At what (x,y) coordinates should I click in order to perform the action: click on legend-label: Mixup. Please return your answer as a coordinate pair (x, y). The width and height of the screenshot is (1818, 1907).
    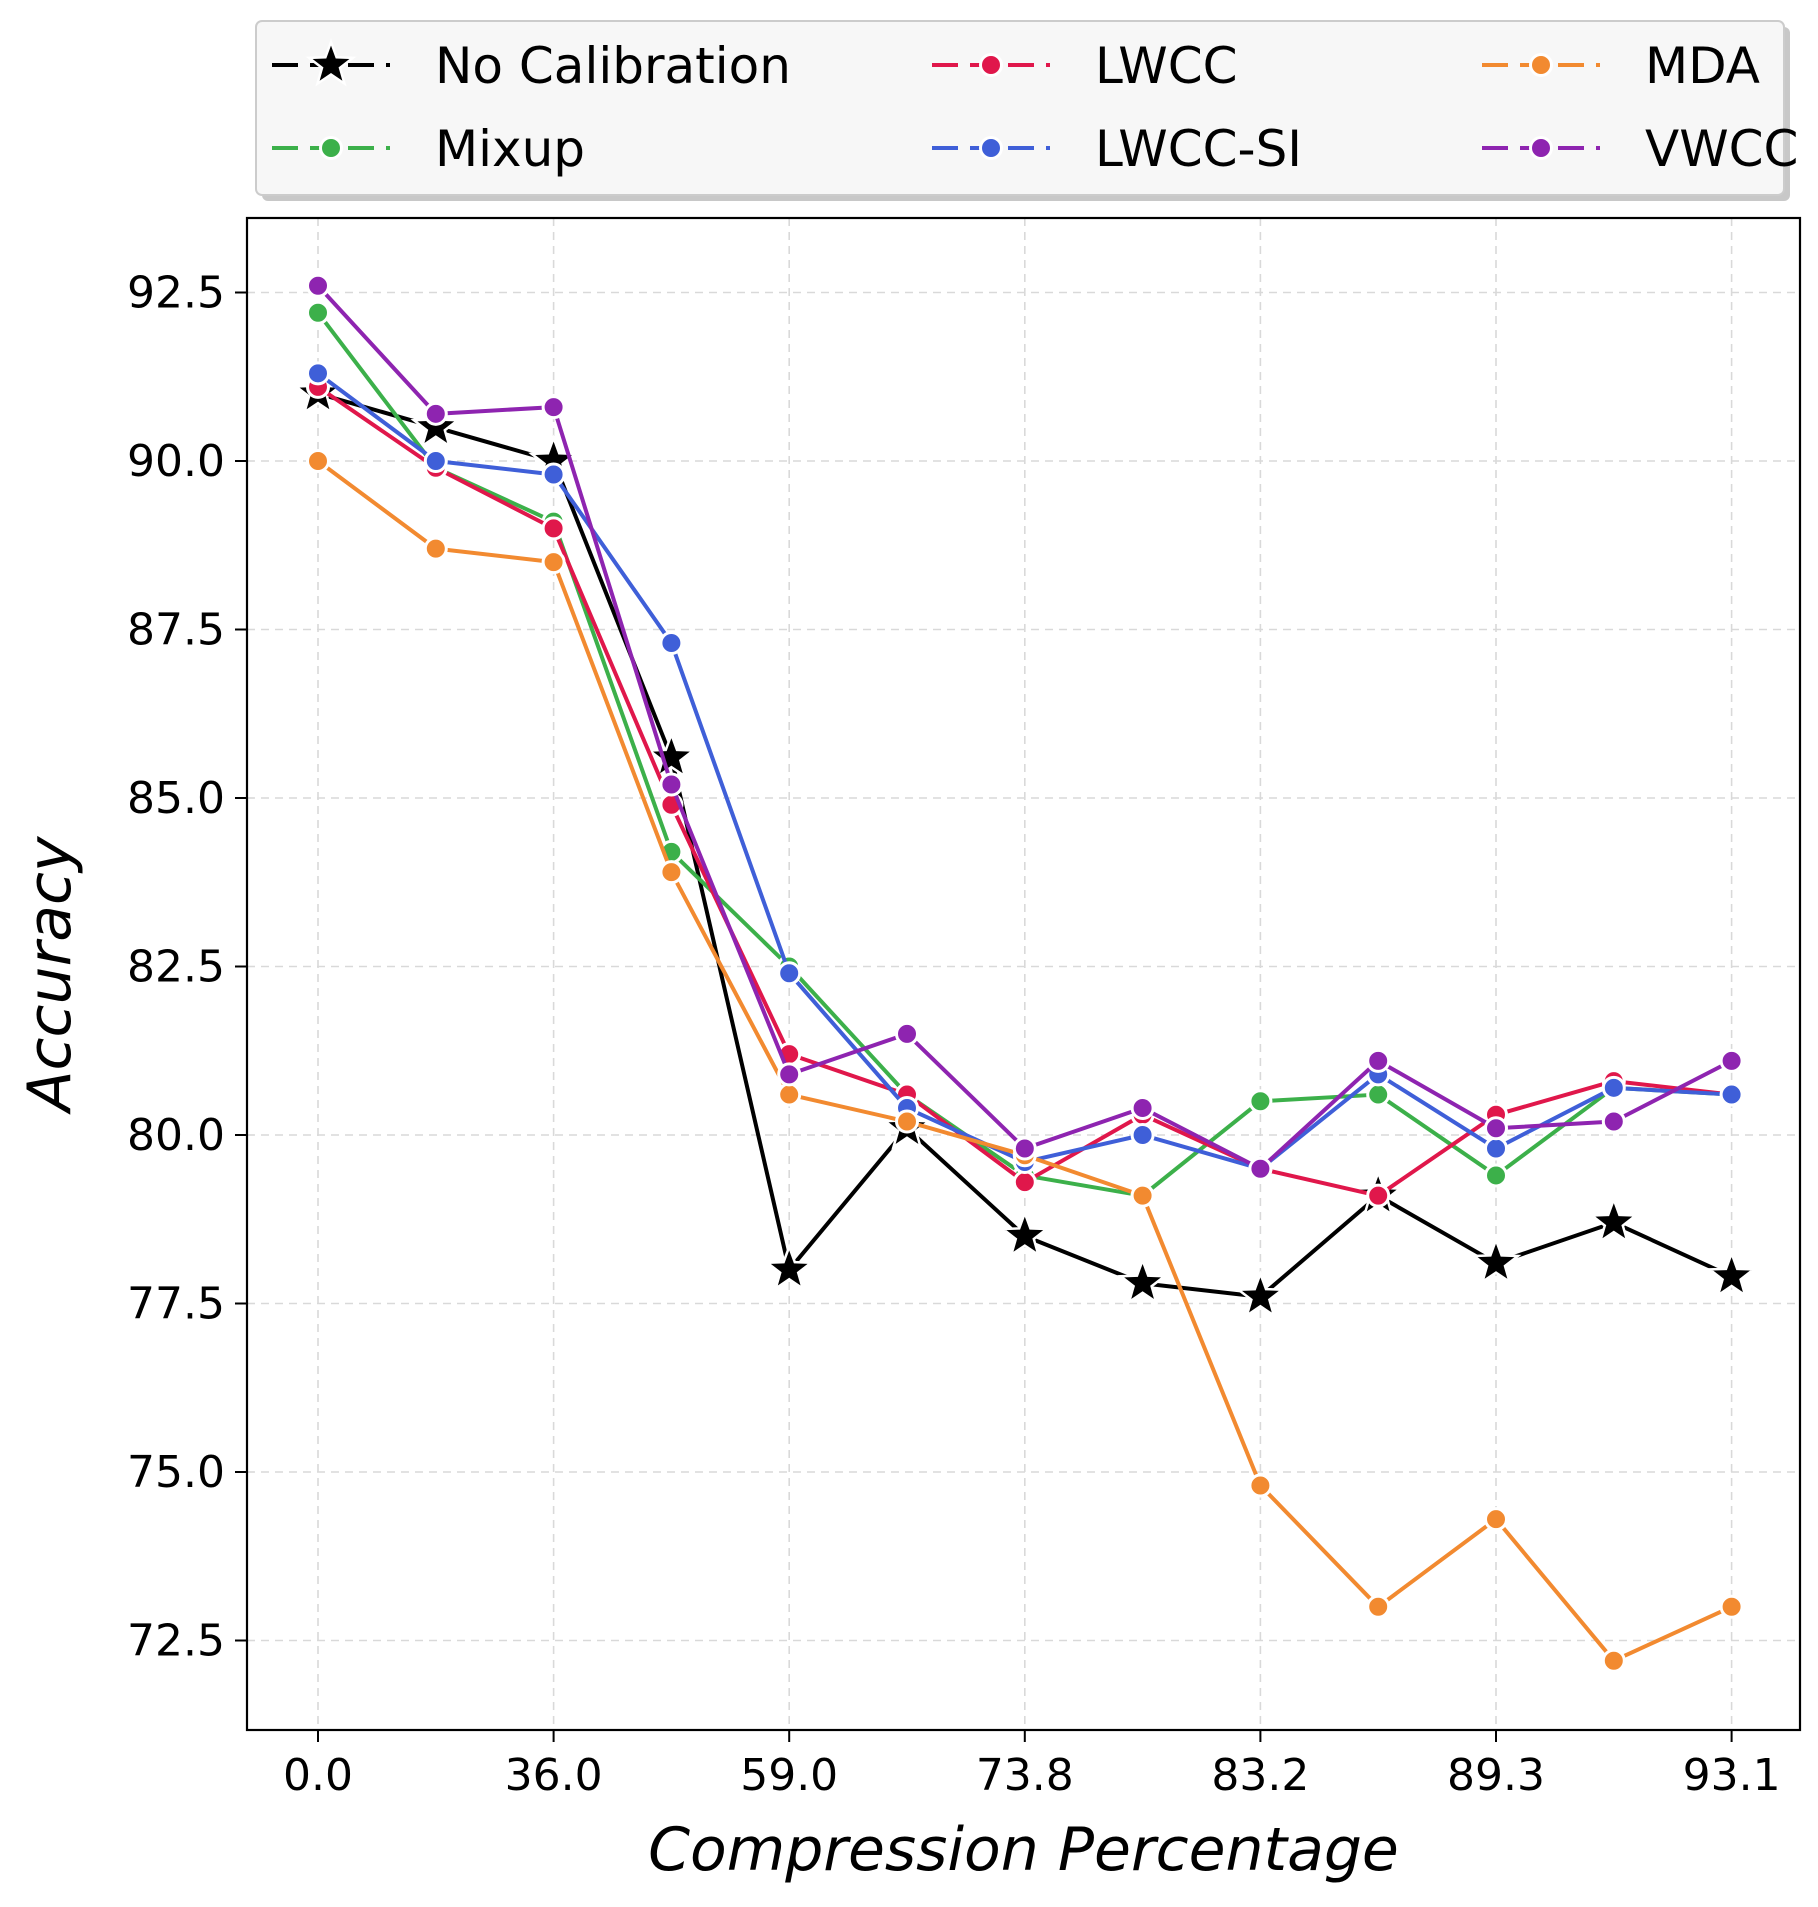
    Looking at the image, I should click on (510, 149).